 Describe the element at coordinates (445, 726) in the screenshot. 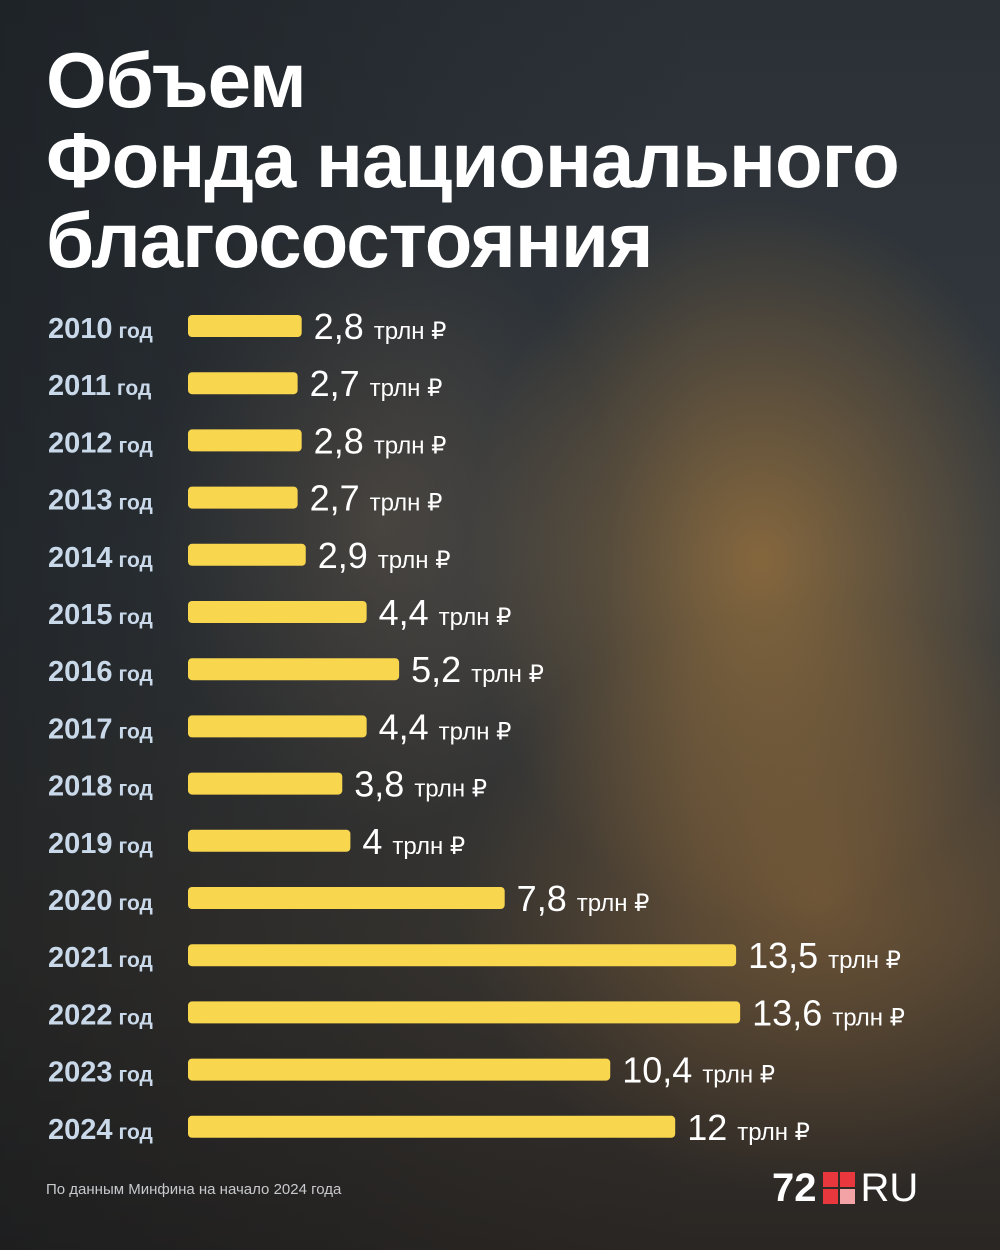

I see `value-label-2017: 4,4 трлн ₽` at that location.